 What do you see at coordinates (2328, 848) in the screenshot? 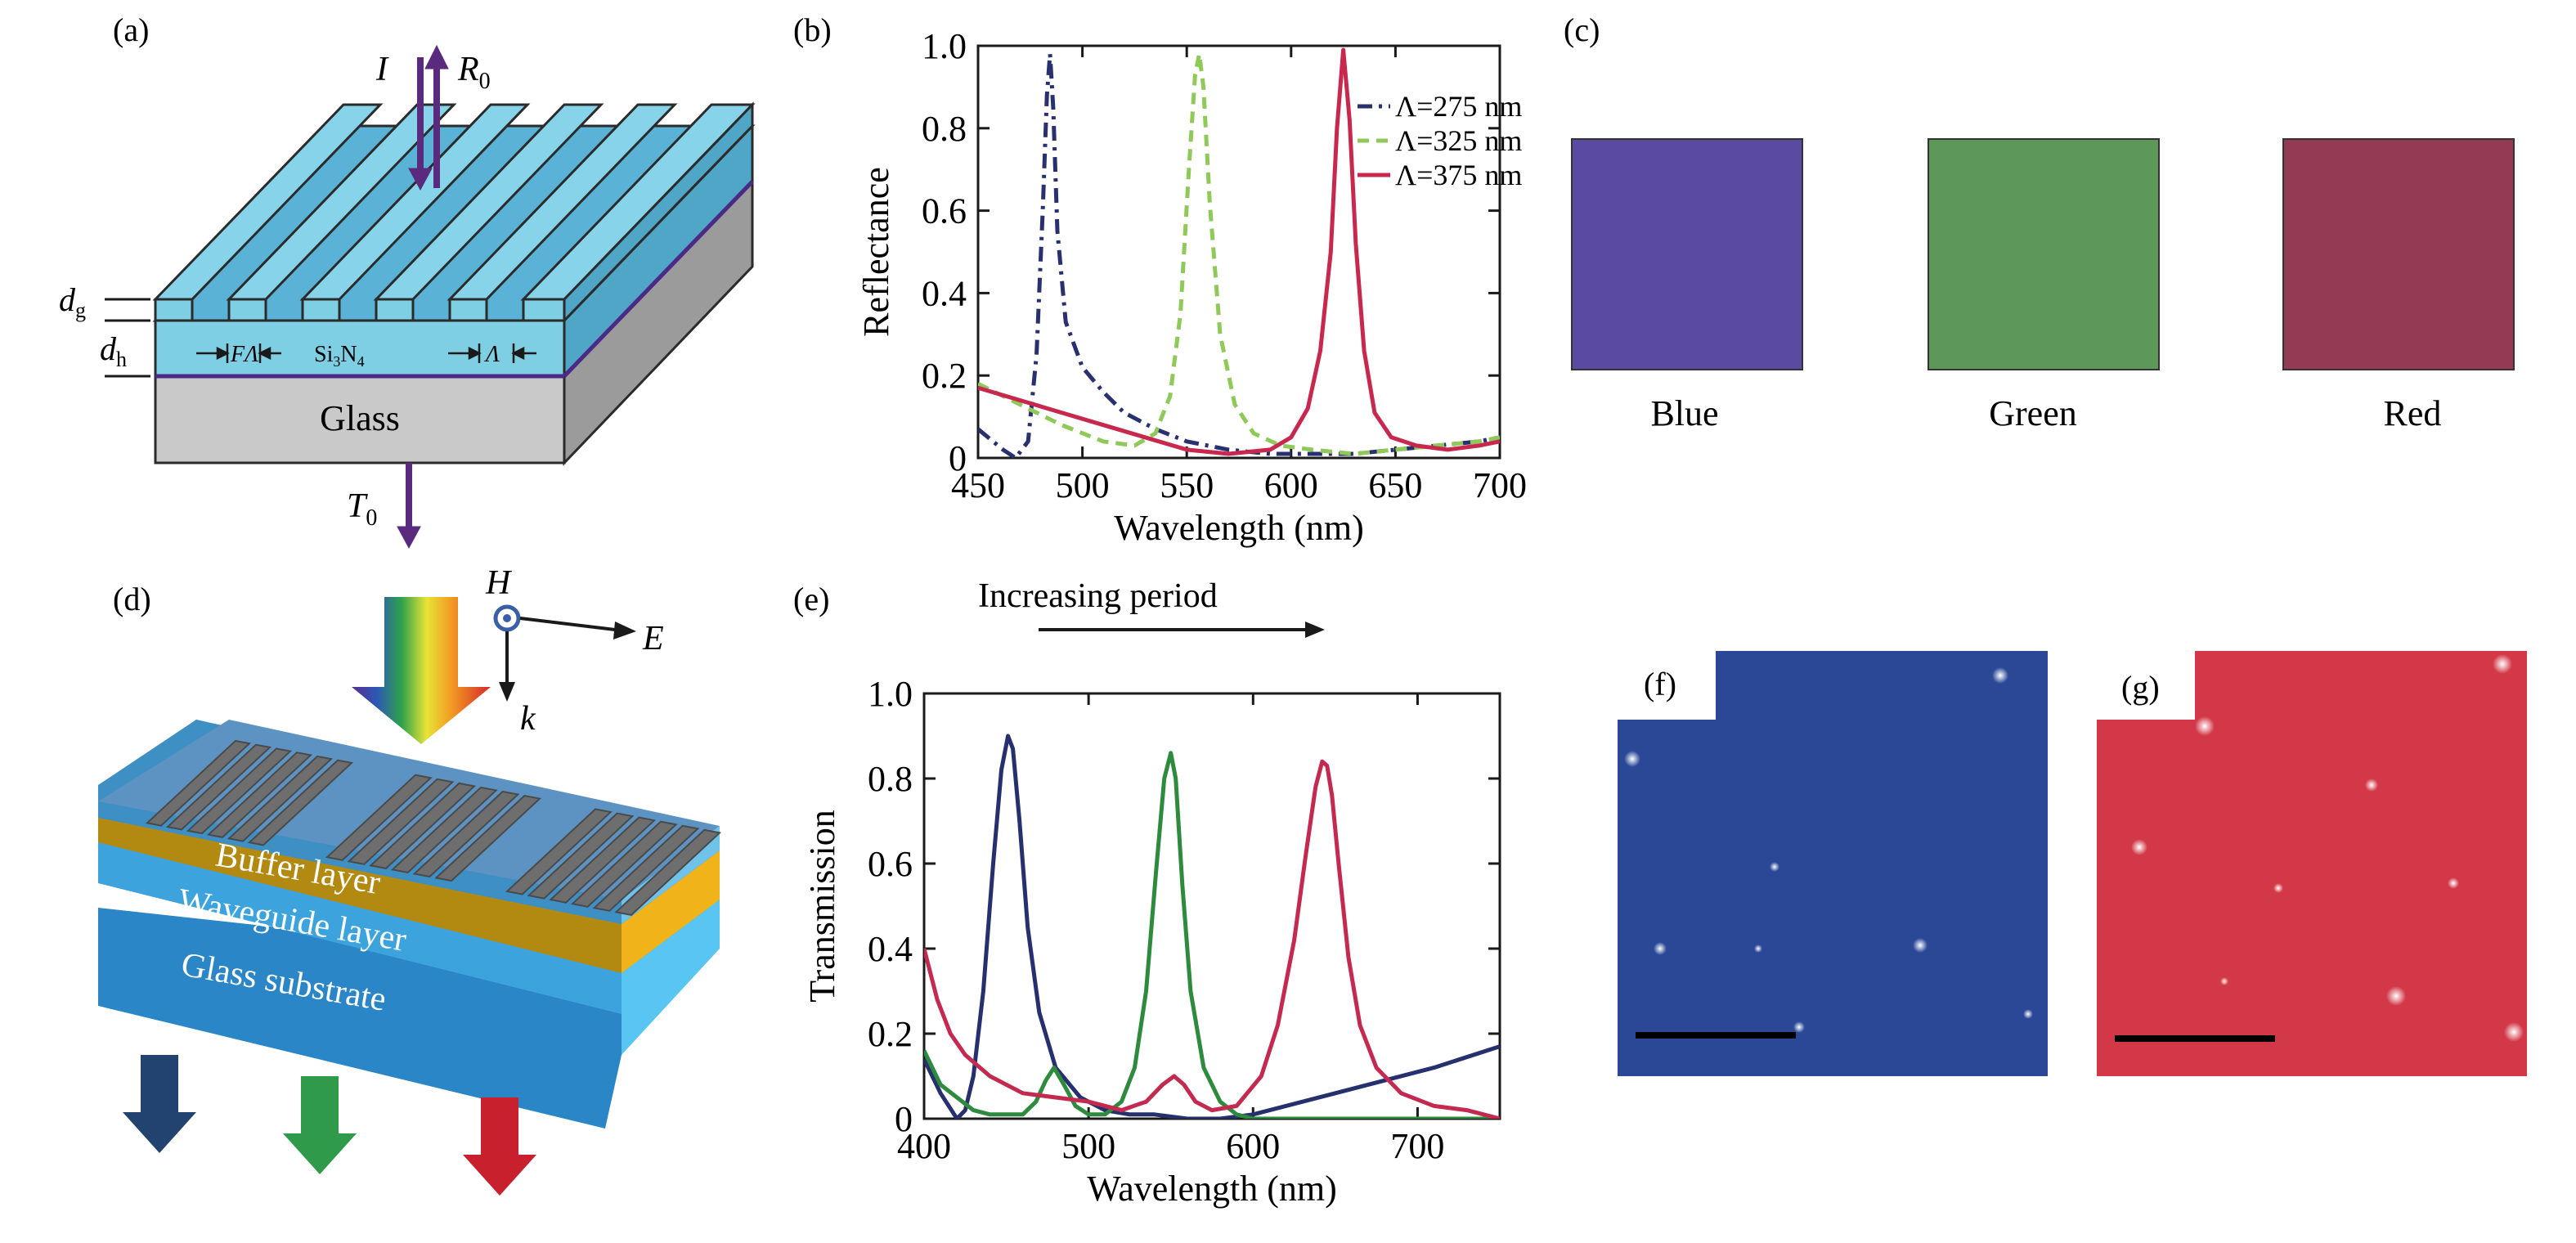
I see `micrograph-red-specks` at bounding box center [2328, 848].